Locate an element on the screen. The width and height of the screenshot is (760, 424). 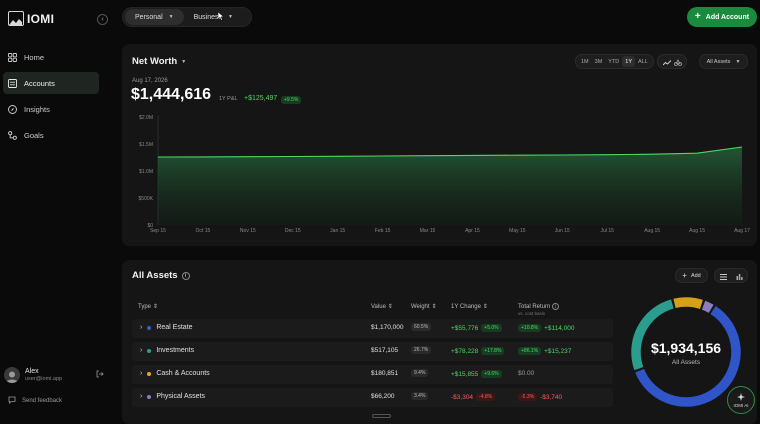
range-ytd-button: YTD is located at coordinates (614, 61).